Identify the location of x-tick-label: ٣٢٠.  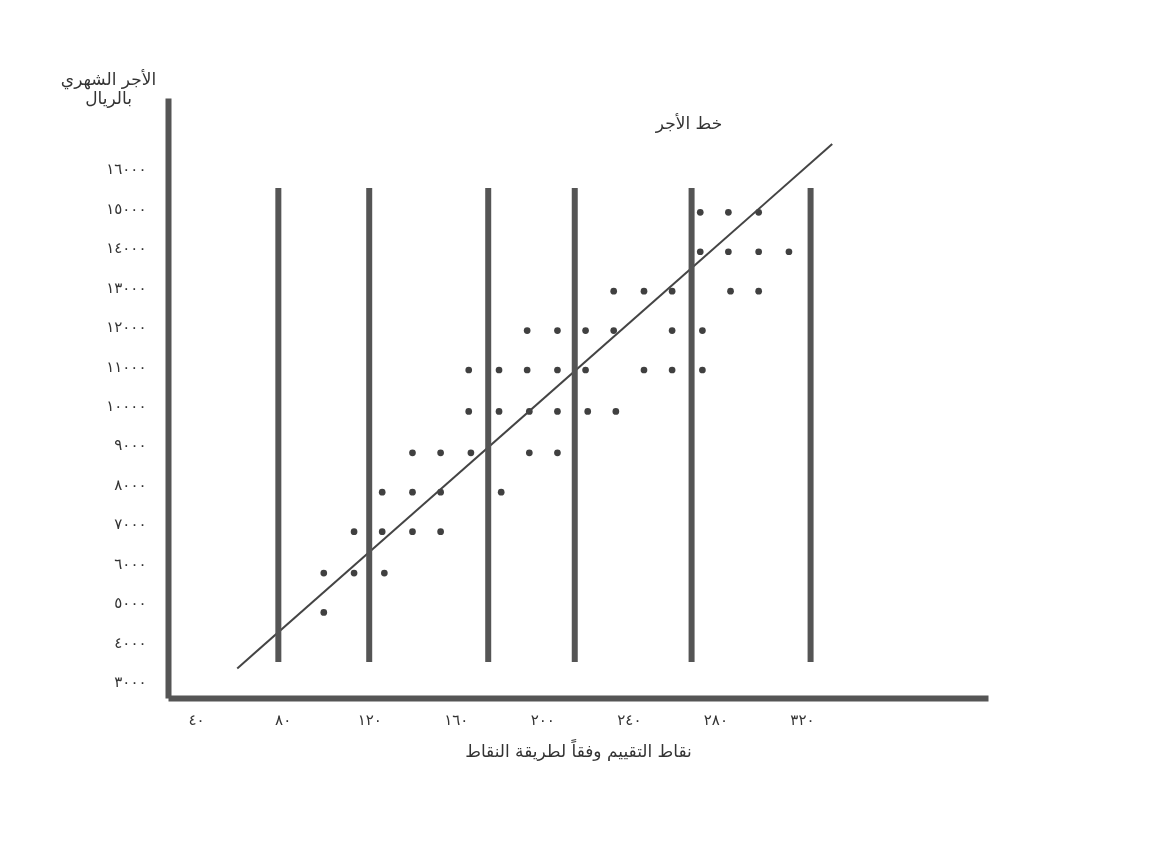
(802, 719).